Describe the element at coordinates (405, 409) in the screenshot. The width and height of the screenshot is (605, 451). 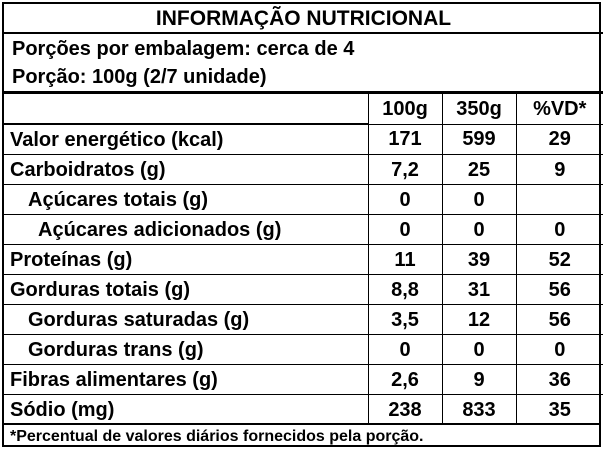
I see `value-100g: 238` at that location.